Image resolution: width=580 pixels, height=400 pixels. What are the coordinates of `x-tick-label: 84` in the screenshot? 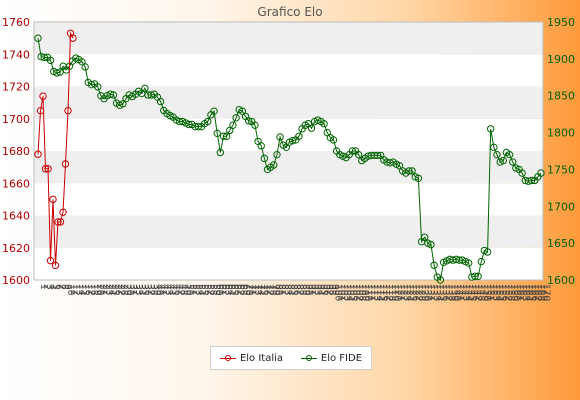 It's located at (290, 290).